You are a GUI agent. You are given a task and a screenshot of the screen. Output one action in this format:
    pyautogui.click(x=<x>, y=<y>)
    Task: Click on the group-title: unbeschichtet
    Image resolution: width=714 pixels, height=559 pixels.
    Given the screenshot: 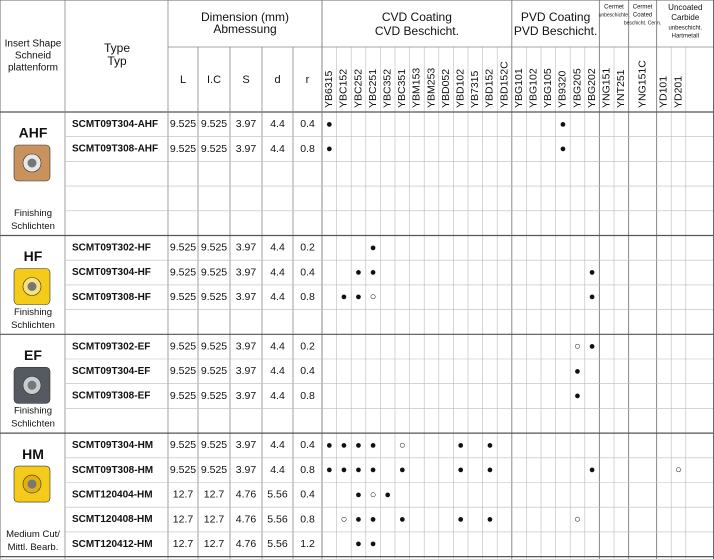 What is the action you would take?
    pyautogui.click(x=614, y=15)
    